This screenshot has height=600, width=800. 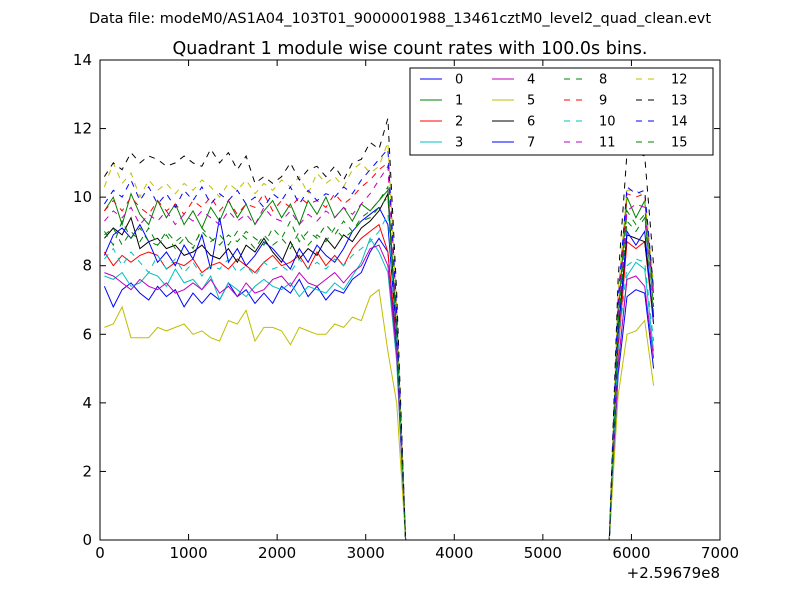 What do you see at coordinates (459, 122) in the screenshot?
I see `legend-label-2: 2` at bounding box center [459, 122].